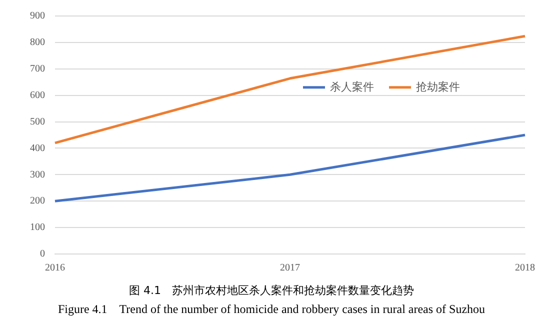 The height and width of the screenshot is (332, 543). I want to click on y-tick-label: 700, so click(37, 69).